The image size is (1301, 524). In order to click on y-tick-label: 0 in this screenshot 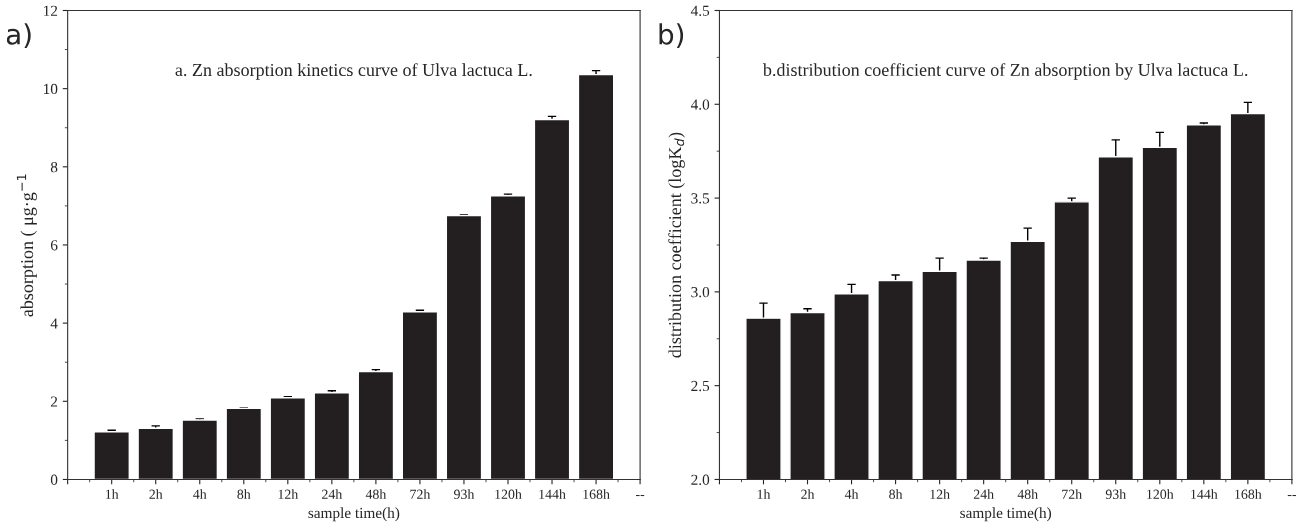, I will do `click(54, 479)`.